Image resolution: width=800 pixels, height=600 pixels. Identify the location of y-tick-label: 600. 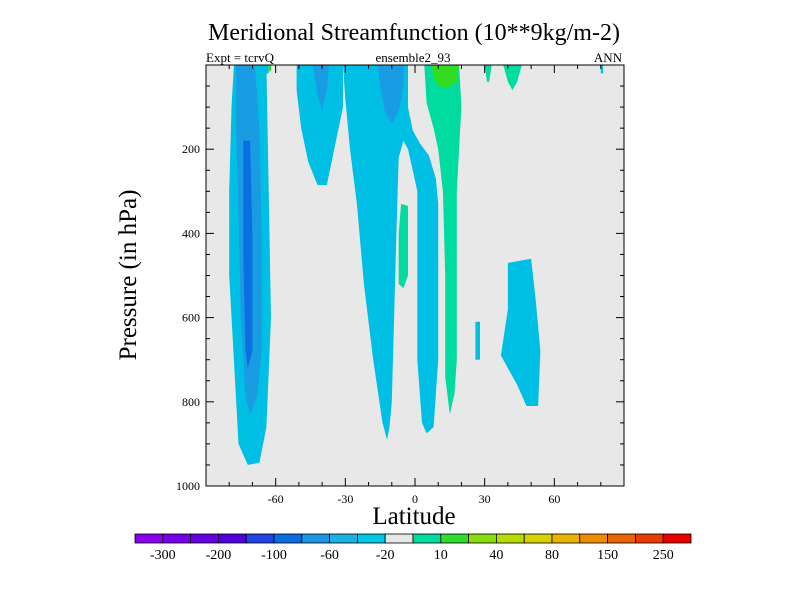
(191, 318).